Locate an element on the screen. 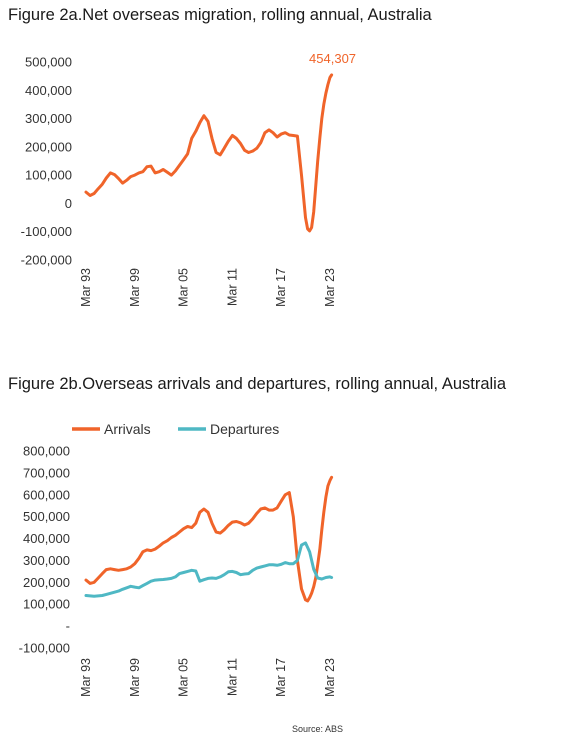 Image resolution: width=575 pixels, height=743 pixels. annotation-label: 454,307 is located at coordinates (332, 58).